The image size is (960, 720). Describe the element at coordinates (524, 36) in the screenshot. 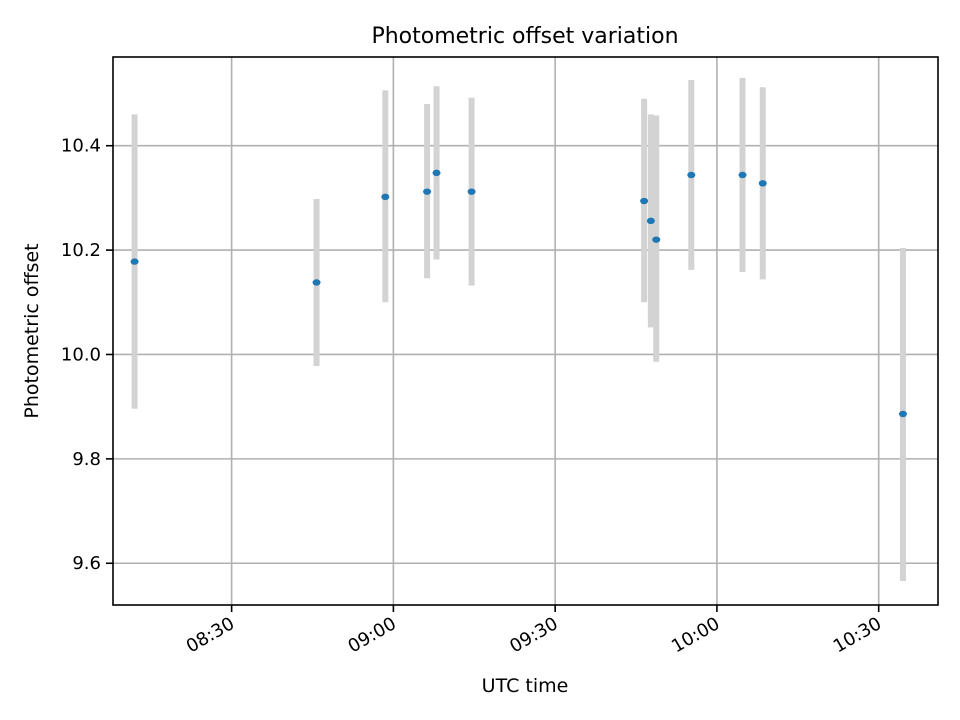

I see `chart-title: Photometric offset variation` at that location.